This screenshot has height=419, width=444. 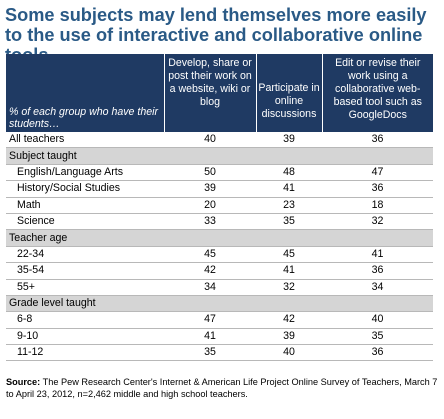 What do you see at coordinates (210, 173) in the screenshot?
I see `value-cell: 50` at bounding box center [210, 173].